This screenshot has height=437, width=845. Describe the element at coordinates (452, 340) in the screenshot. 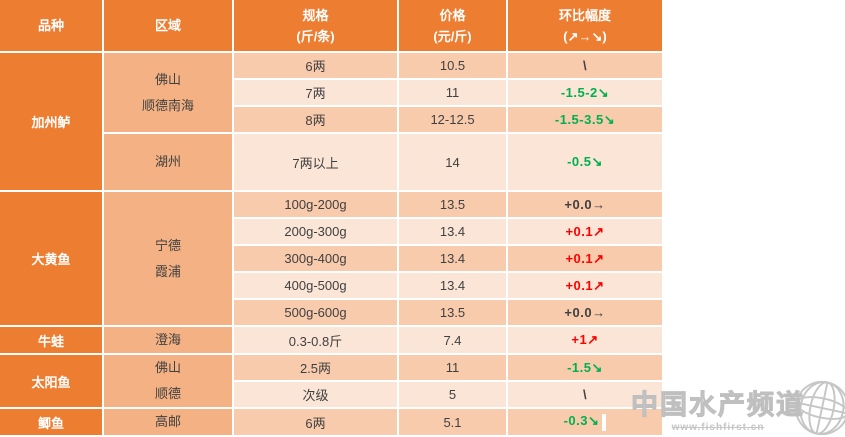

I see `price-cell: 7.4` at that location.